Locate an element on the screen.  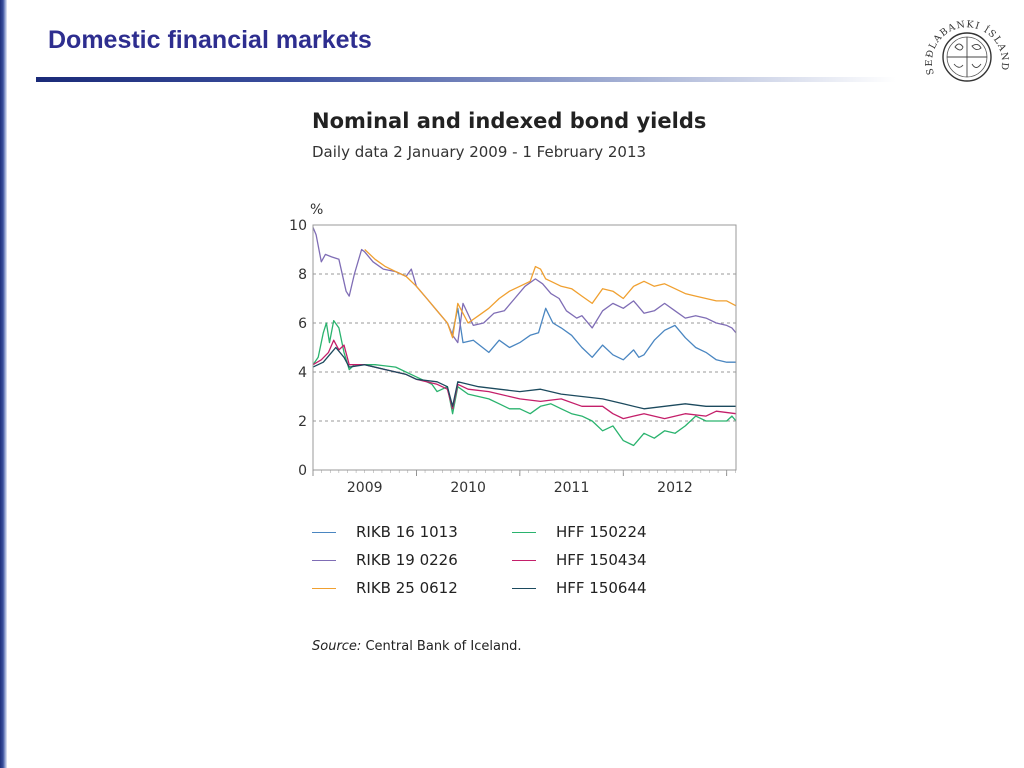
legend-item: HFF 150644 is located at coordinates (579, 588).